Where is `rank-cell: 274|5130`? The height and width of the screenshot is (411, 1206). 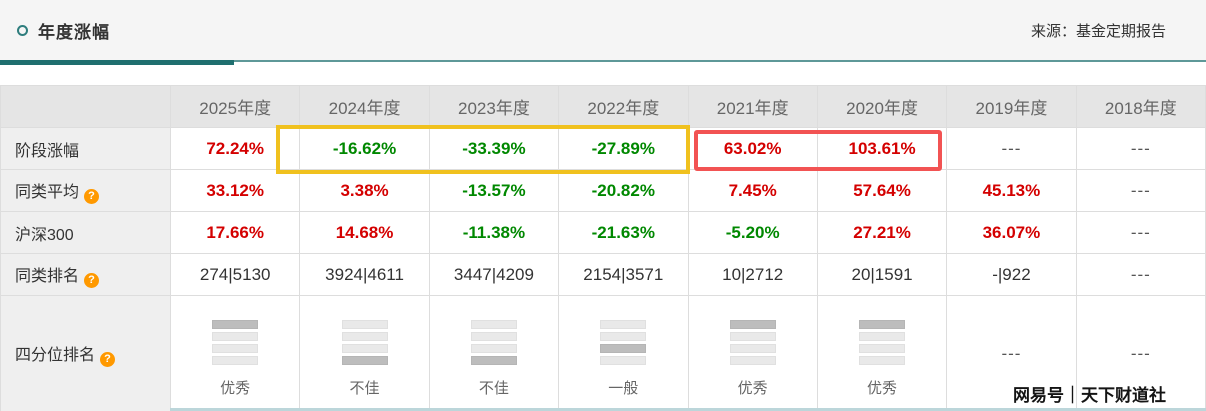
rank-cell: 274|5130 is located at coordinates (235, 274).